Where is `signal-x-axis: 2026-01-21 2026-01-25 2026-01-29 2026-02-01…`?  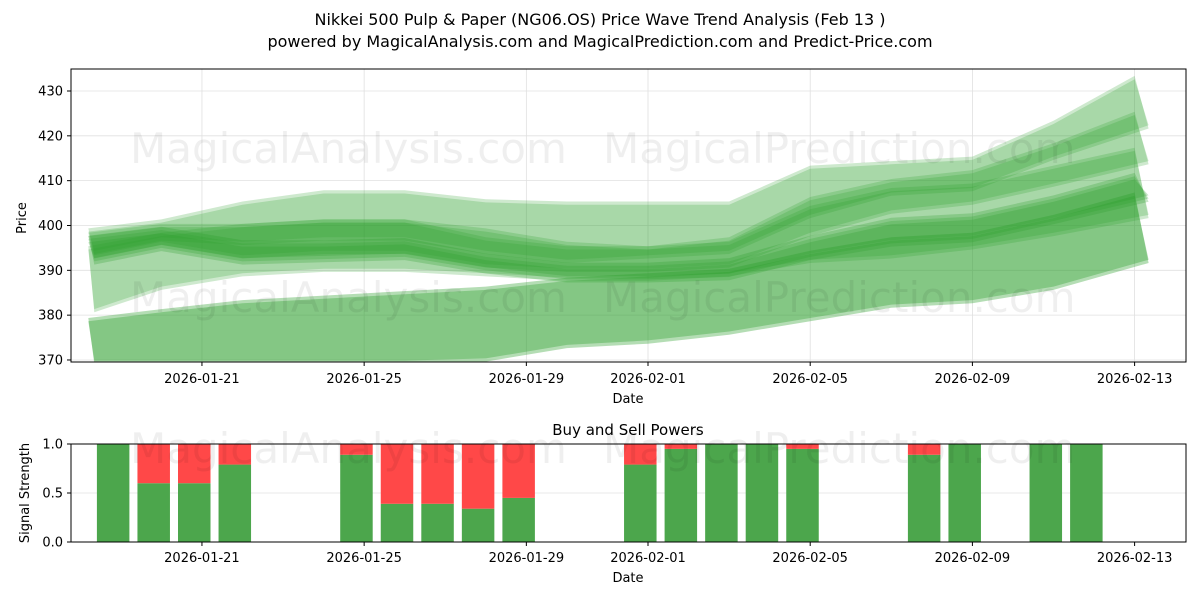 signal-x-axis: 2026-01-21 2026-01-25 2026-01-29 2026-02-01… is located at coordinates (668, 554).